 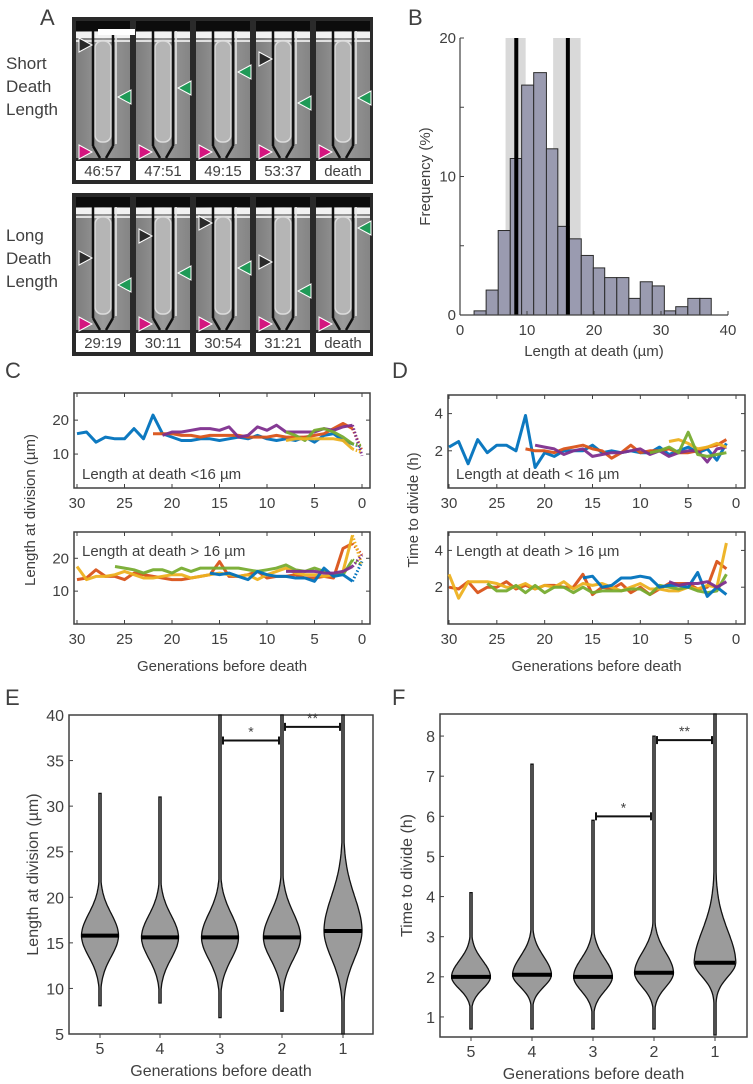 I want to click on y-tick-label: 25, so click(x=55, y=853).